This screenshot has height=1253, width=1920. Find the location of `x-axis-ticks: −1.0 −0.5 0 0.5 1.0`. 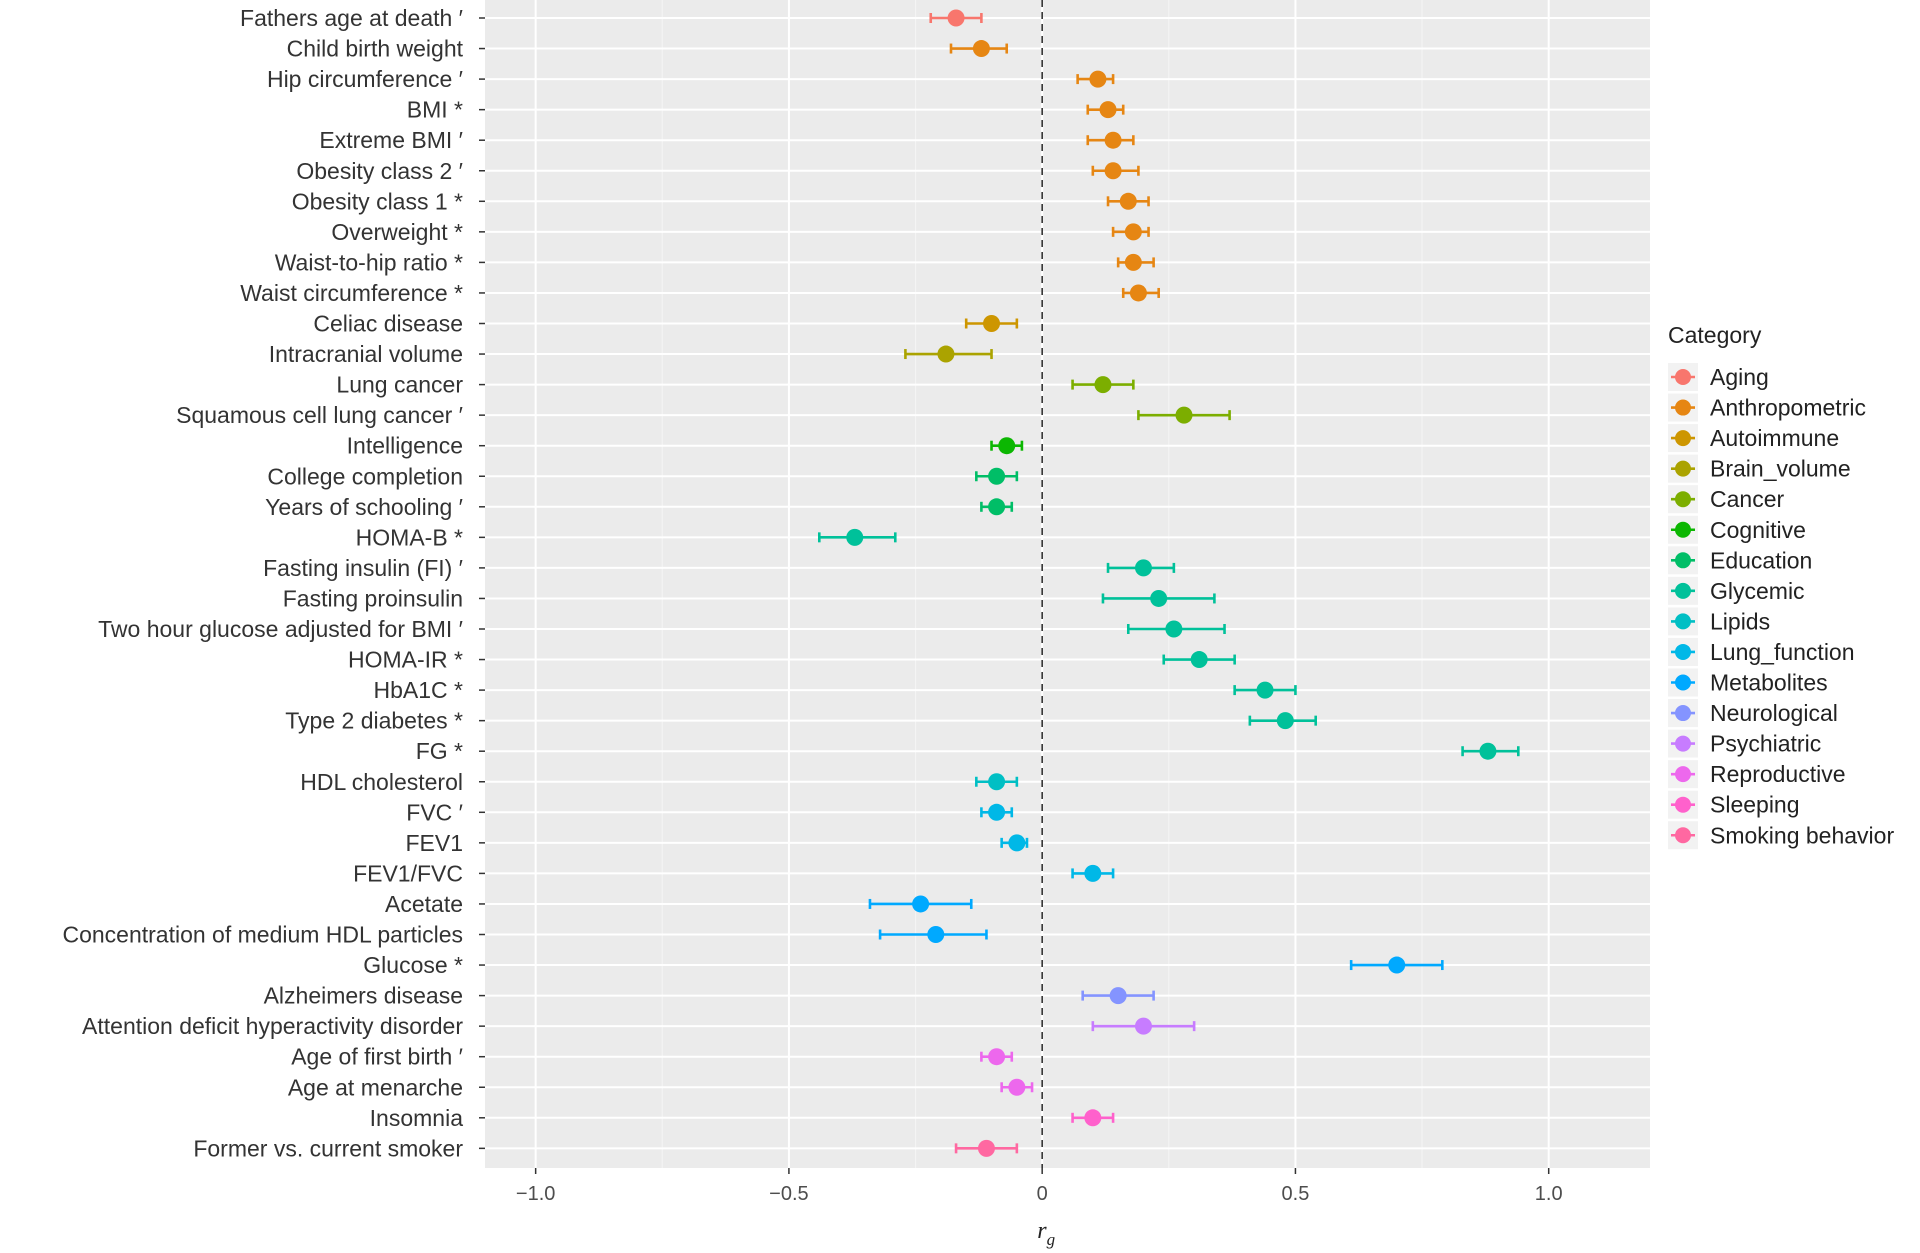

x-axis-ticks: −1.0 −0.5 0 0.5 1.0 is located at coordinates (1039, 1186).